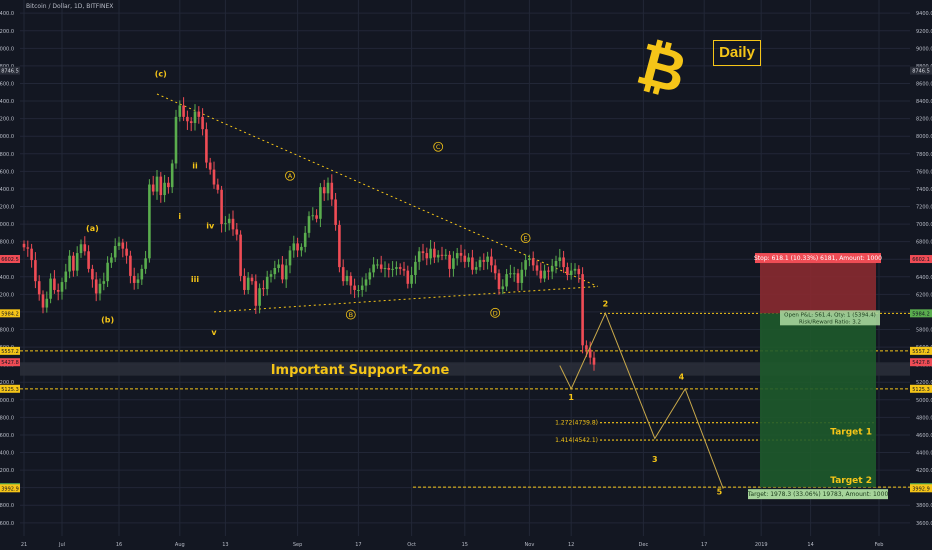  What do you see at coordinates (924, 102) in the screenshot?
I see `y-tick-right: 8400.0` at bounding box center [924, 102].